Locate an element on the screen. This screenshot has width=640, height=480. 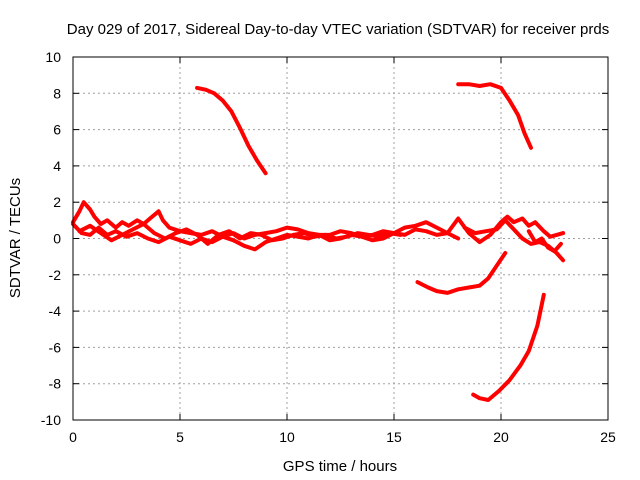
x-tick-label: 15 is located at coordinates (394, 437).